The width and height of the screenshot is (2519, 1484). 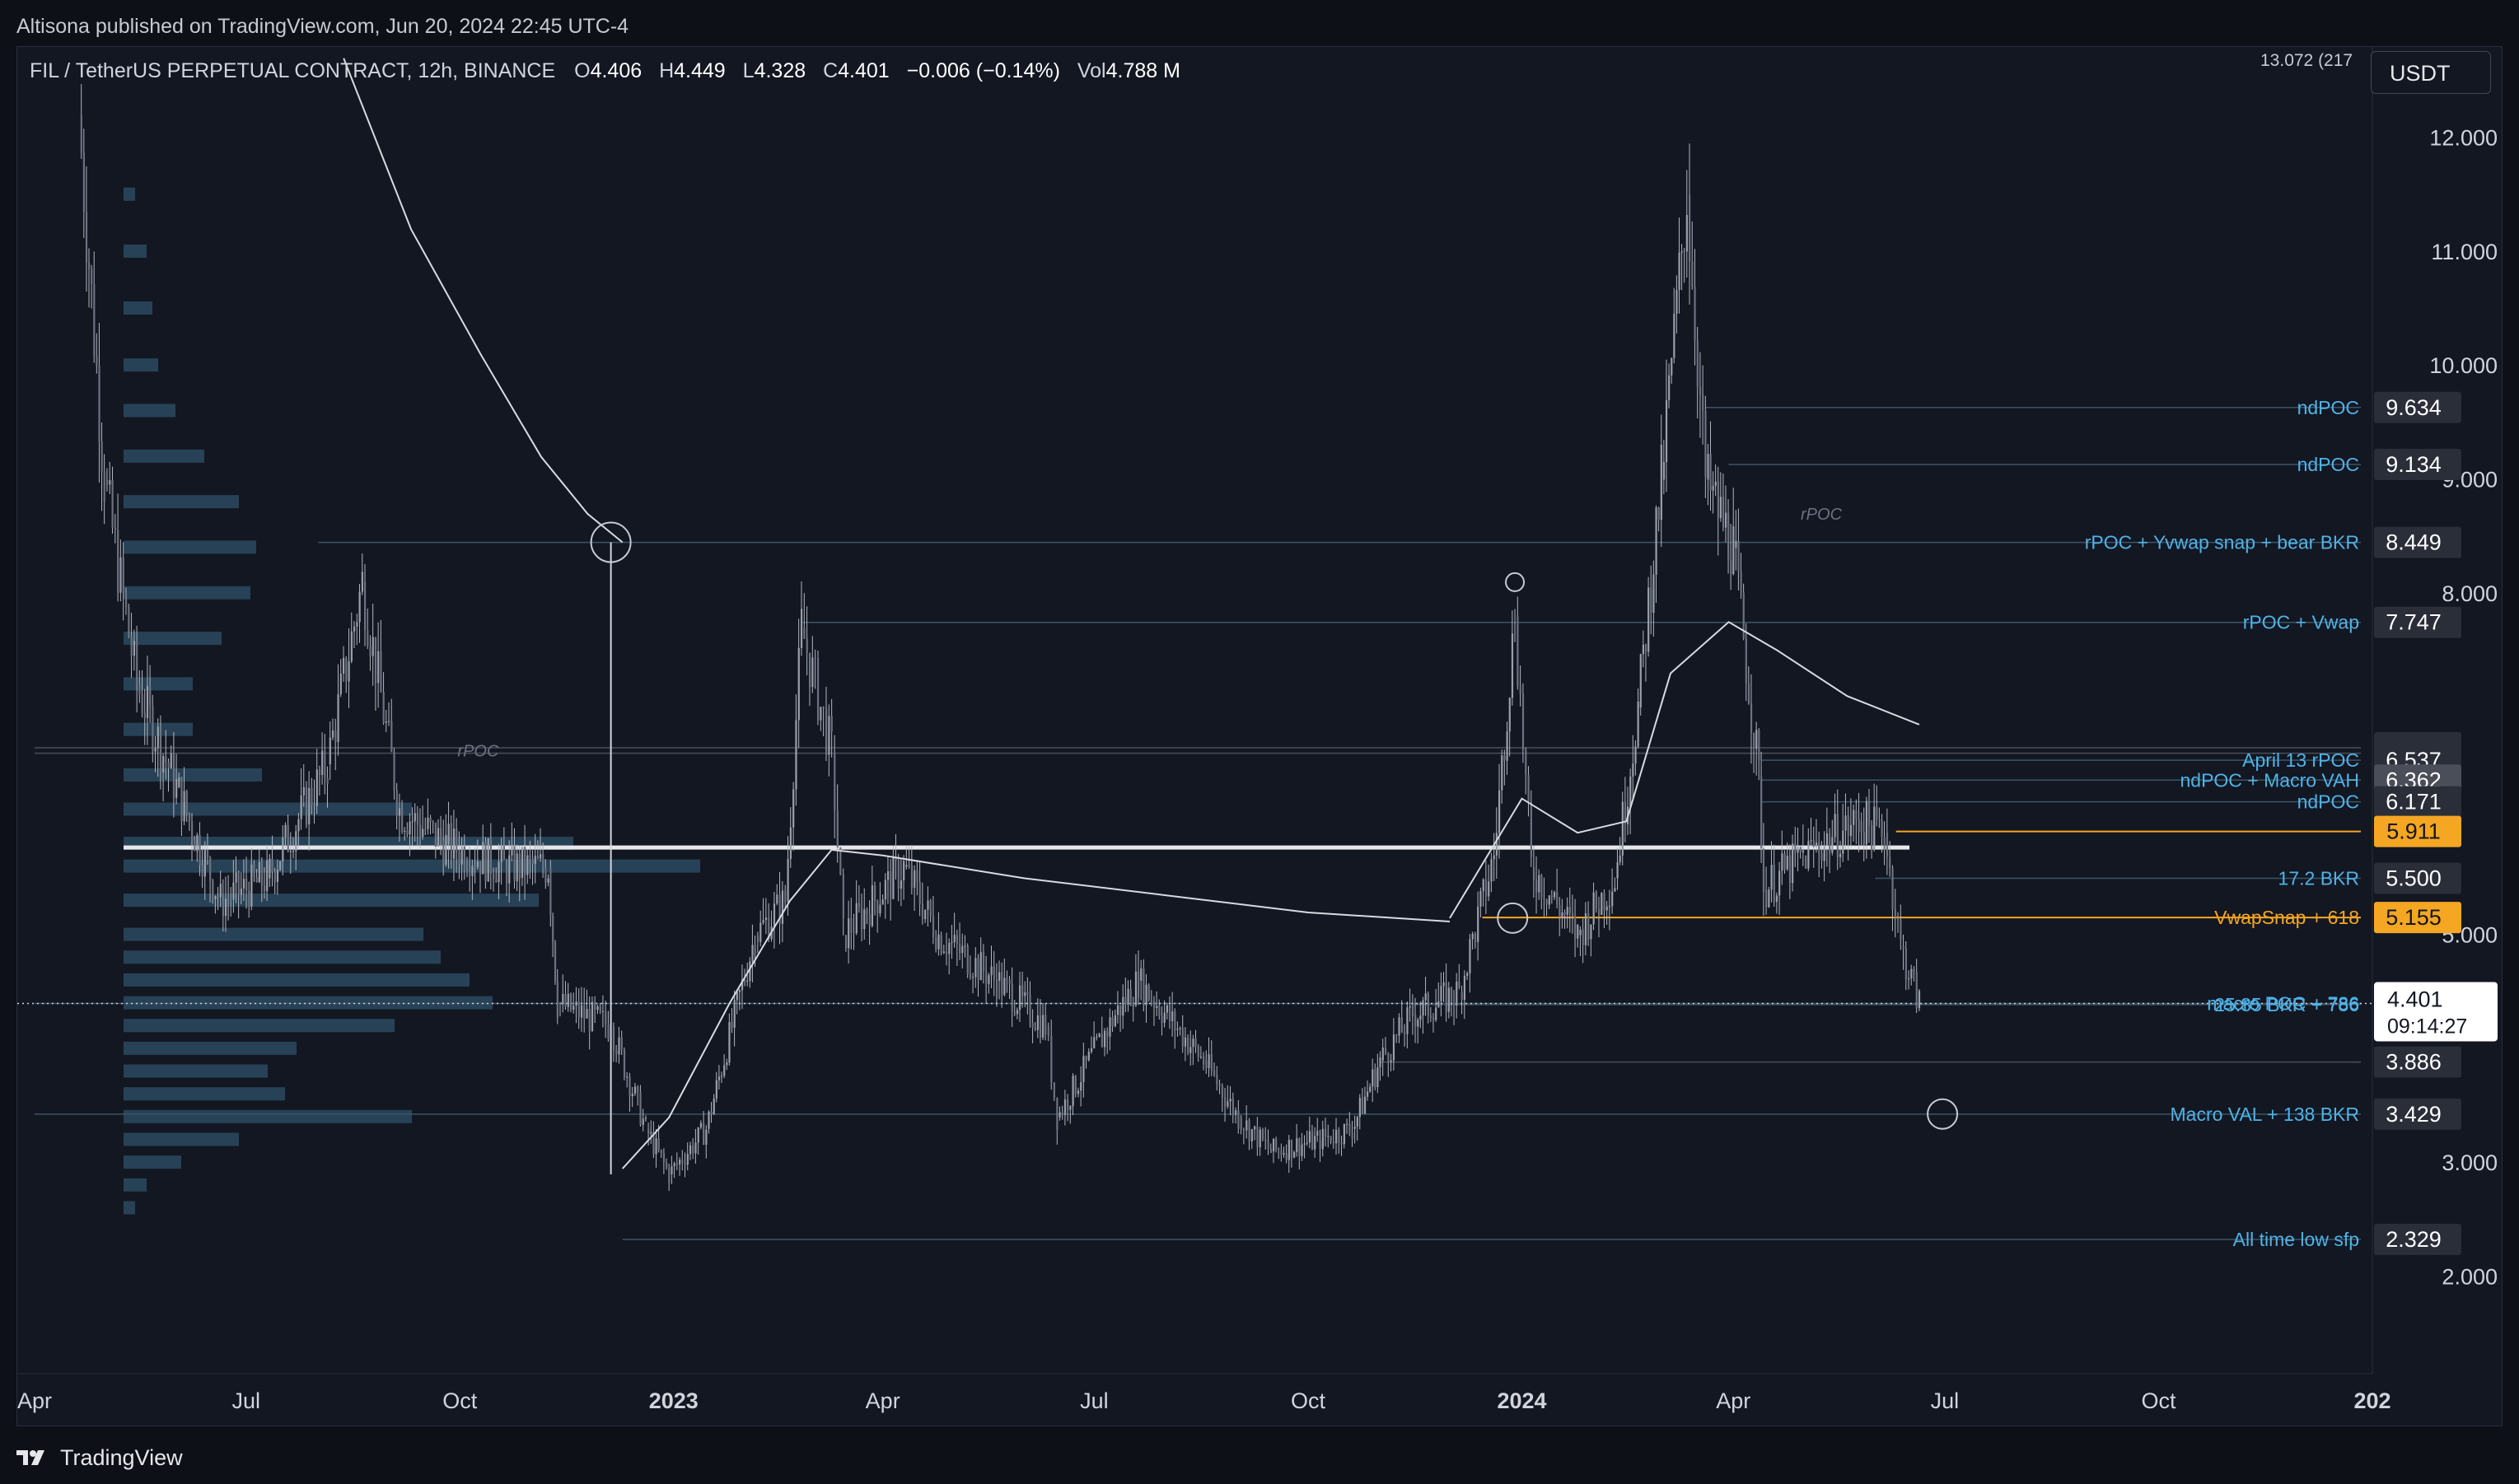 What do you see at coordinates (2431, 72) in the screenshot?
I see `currency-button: USDT` at bounding box center [2431, 72].